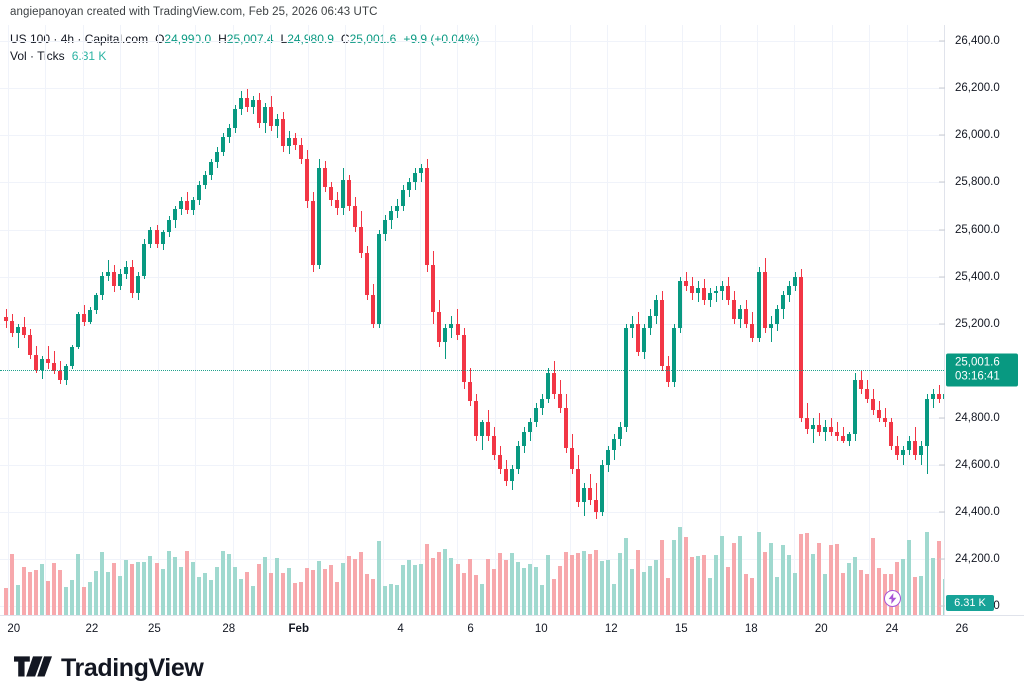 Image resolution: width=1024 pixels, height=699 pixels. What do you see at coordinates (977, 41) in the screenshot?
I see `price-axis-tick: 26,400.0` at bounding box center [977, 41].